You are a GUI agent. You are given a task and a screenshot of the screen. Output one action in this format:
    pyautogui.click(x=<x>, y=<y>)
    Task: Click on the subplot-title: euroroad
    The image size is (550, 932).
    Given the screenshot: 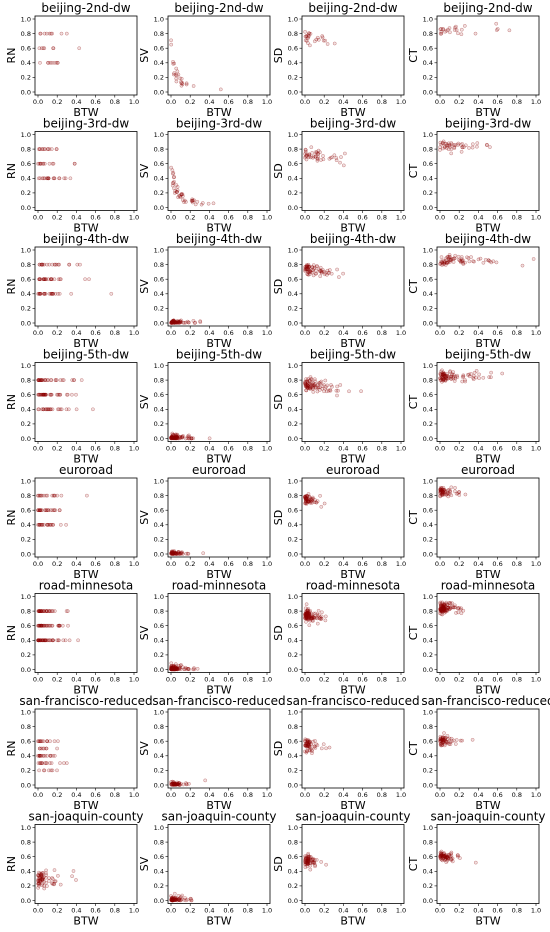 What is the action you would take?
    pyautogui.click(x=353, y=470)
    